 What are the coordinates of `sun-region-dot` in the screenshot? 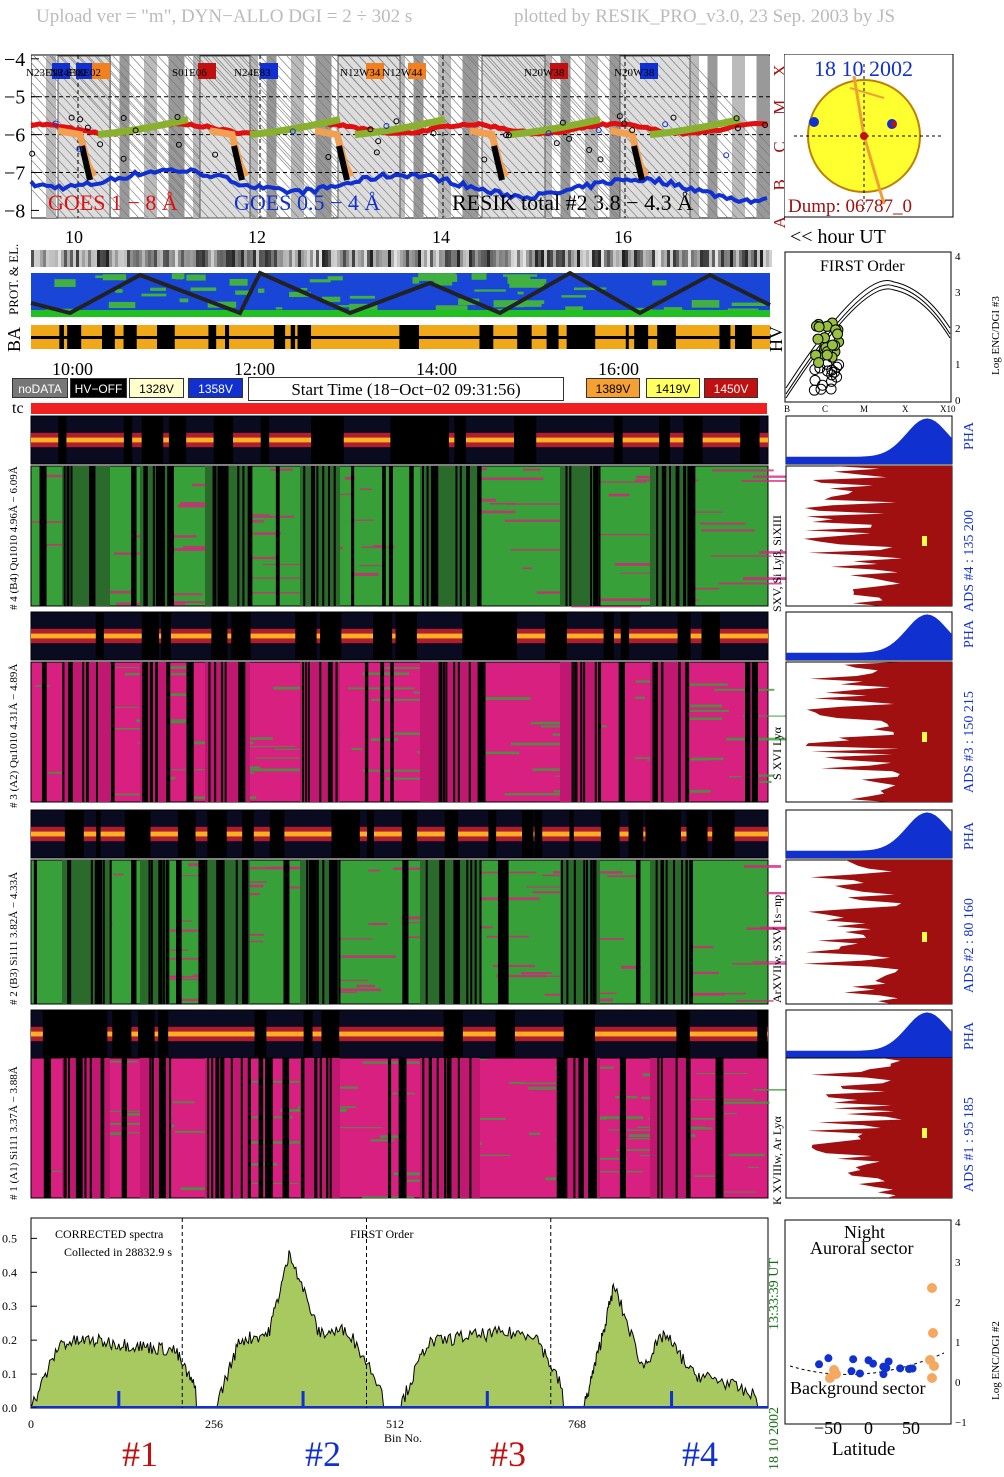 It's located at (814, 122).